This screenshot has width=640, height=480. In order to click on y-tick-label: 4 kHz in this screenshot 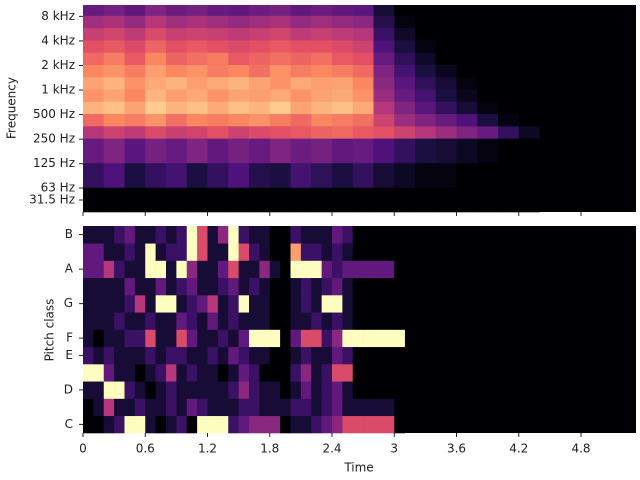, I will do `click(58, 40)`.